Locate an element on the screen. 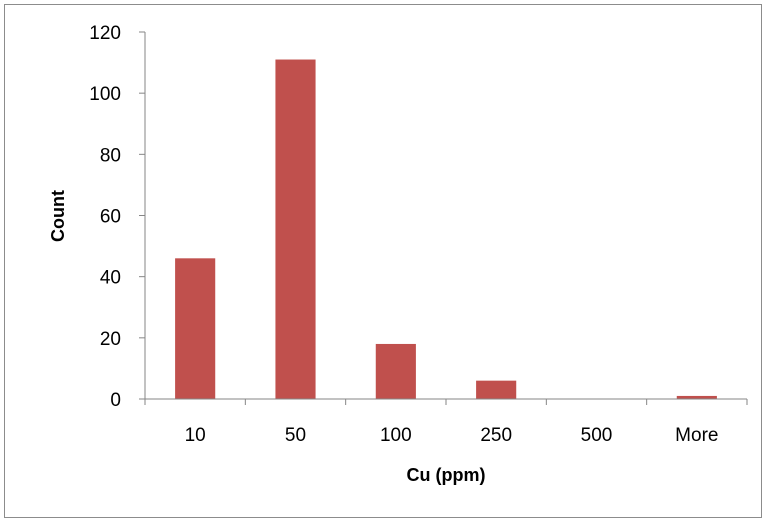 The height and width of the screenshot is (522, 766). x-tick-label: 250 is located at coordinates (496, 435).